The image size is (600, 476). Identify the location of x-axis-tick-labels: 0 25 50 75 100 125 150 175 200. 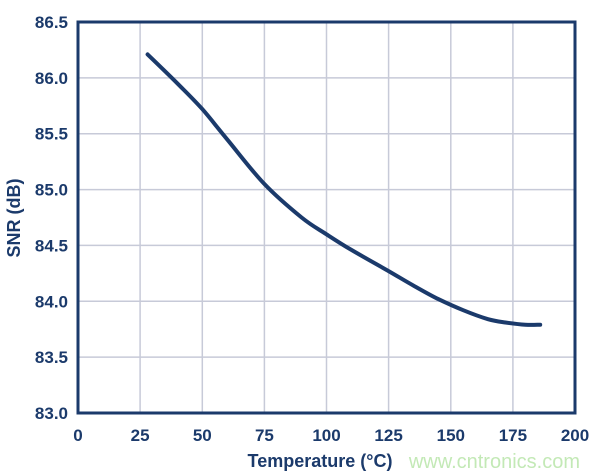
(331, 435).